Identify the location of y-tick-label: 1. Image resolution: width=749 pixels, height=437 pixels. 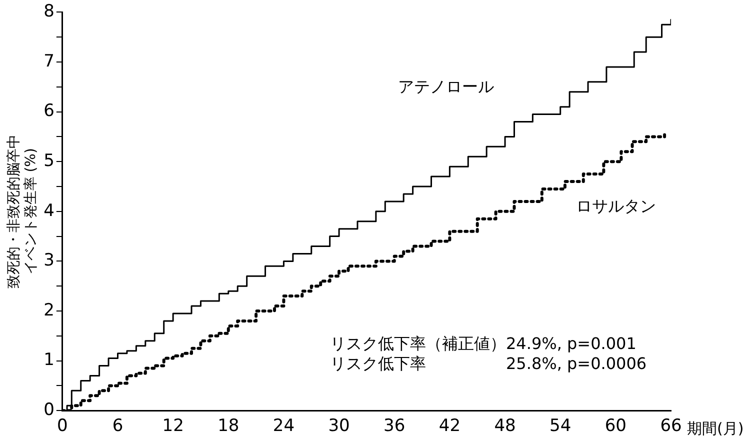
(49, 360).